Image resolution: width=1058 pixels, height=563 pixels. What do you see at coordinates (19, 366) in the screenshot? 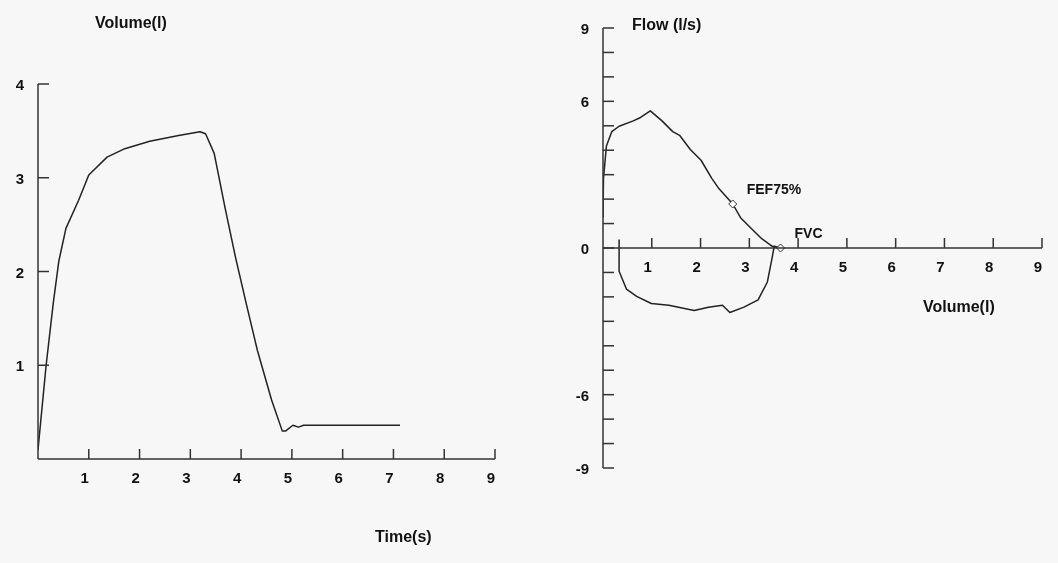
I see `y-tick-label: 1` at bounding box center [19, 366].